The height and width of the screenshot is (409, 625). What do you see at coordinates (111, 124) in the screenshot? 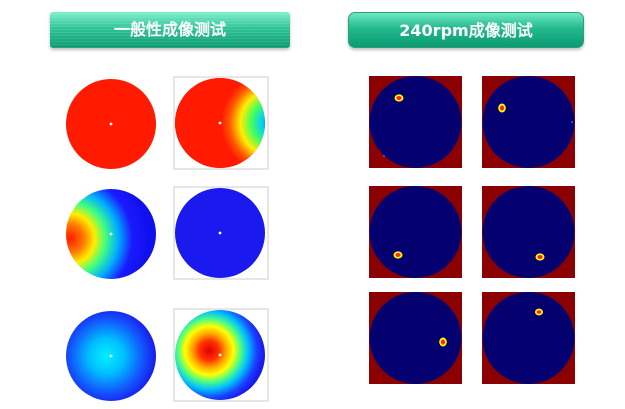
I see `tomogram-uniform-red` at bounding box center [111, 124].